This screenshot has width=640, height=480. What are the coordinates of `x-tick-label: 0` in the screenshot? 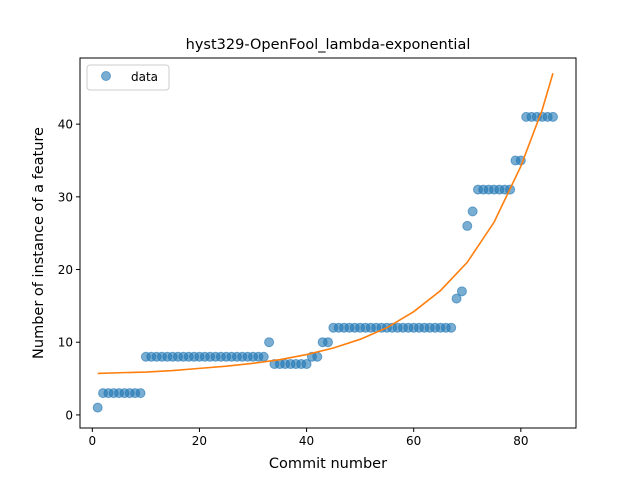 It's located at (92, 441).